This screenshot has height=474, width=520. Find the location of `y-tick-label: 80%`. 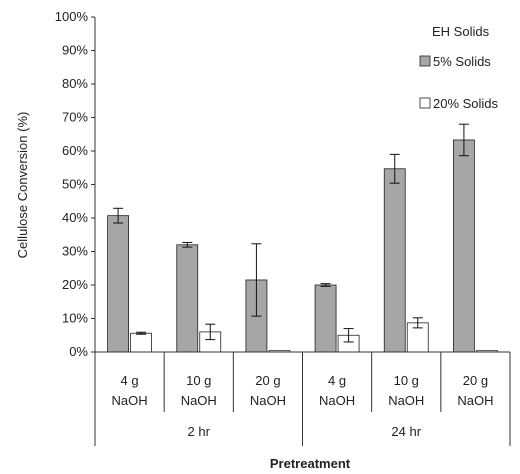

y-tick-label: 80% is located at coordinates (75, 83).